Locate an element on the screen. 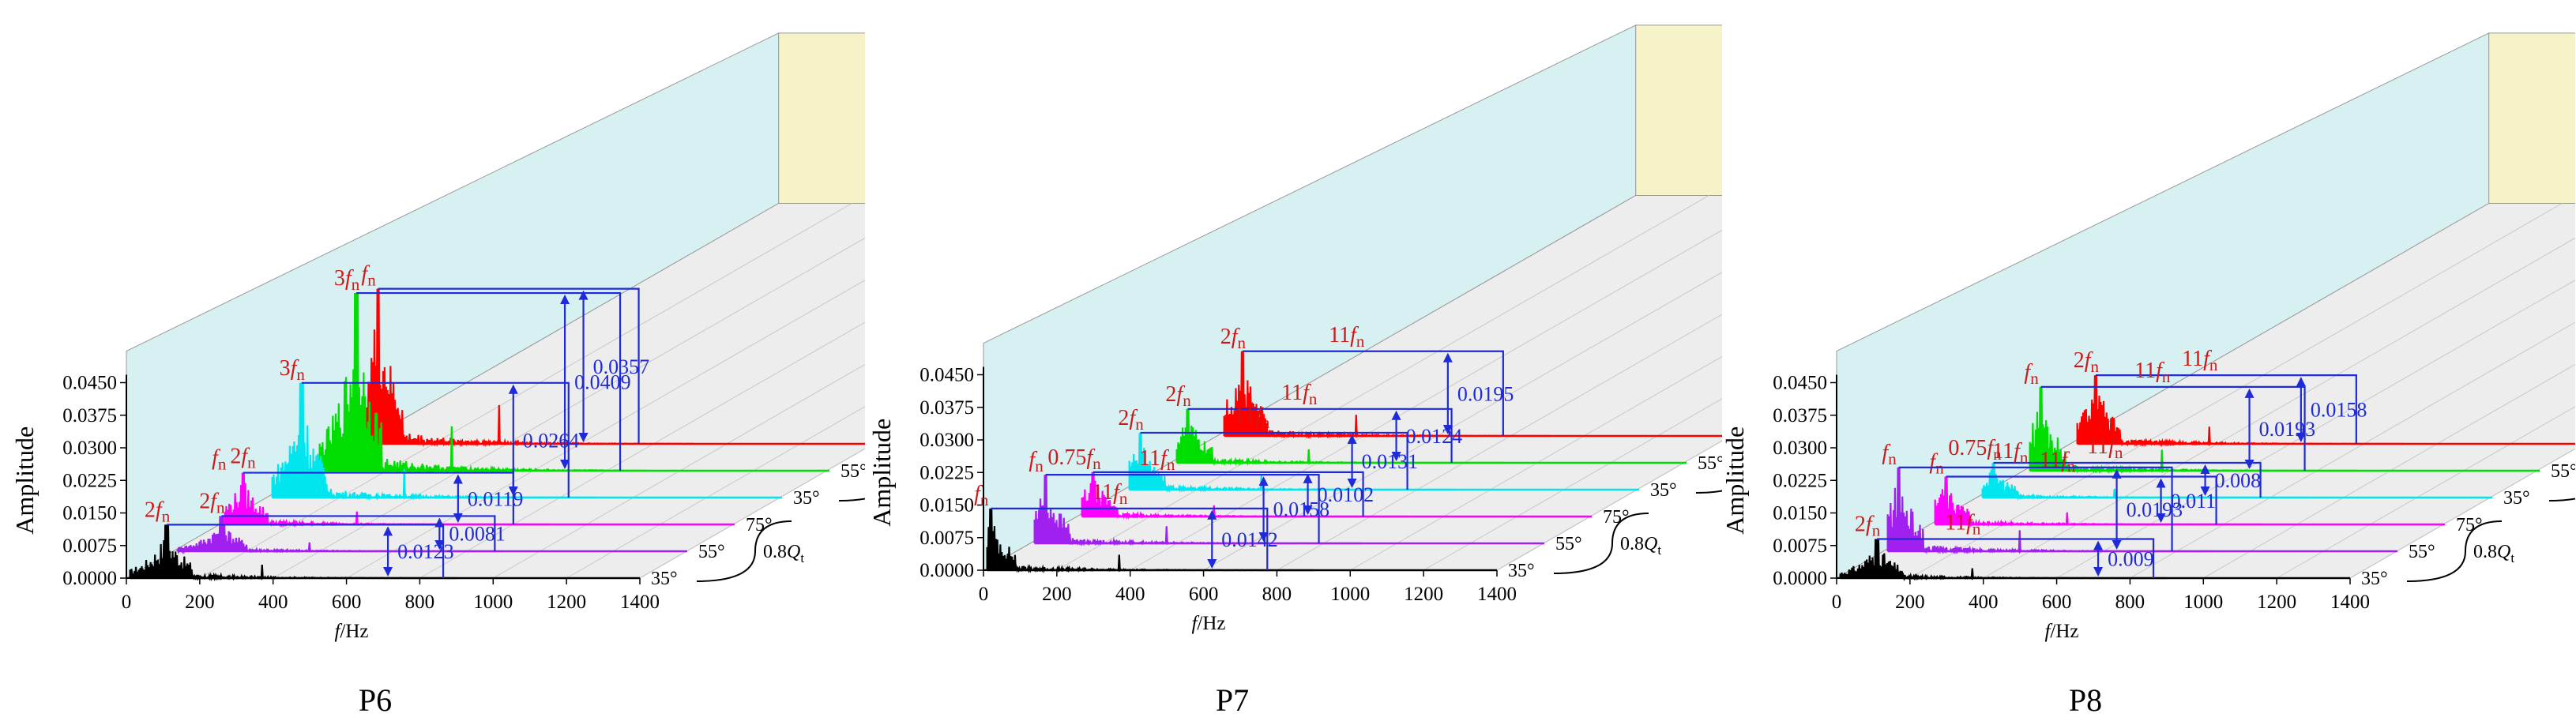 This screenshot has height=725, width=2576. group-brace is located at coordinates (2454, 551).